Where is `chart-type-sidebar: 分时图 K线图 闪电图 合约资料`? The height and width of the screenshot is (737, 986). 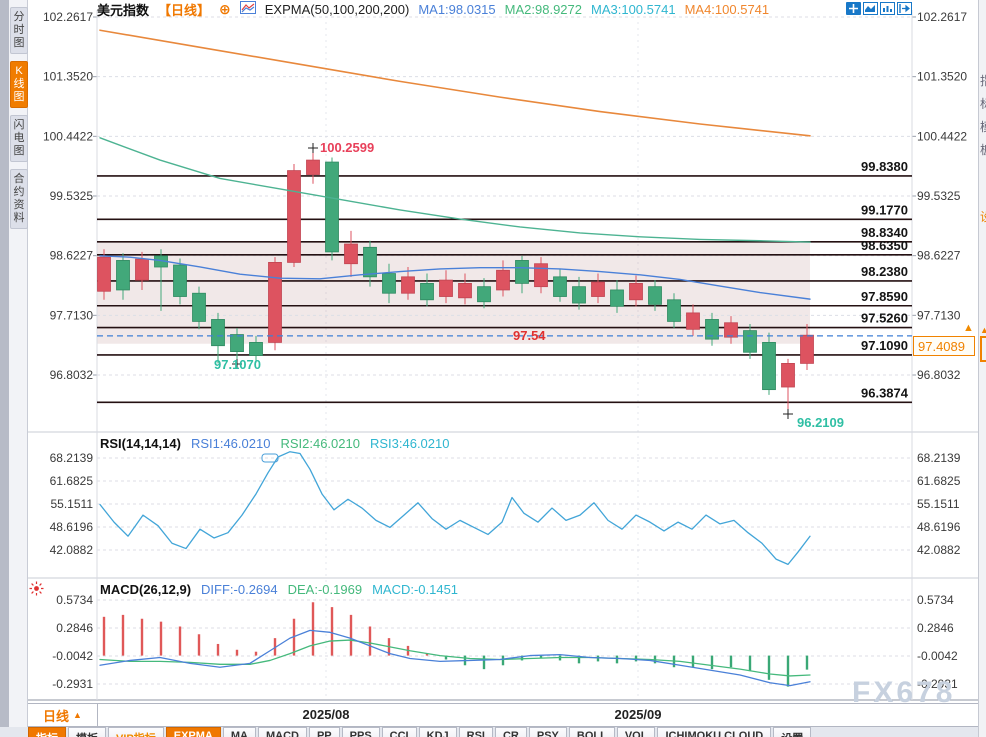 chart-type-sidebar: 分时图 K线图 闪电图 合约资料 is located at coordinates (18, 368).